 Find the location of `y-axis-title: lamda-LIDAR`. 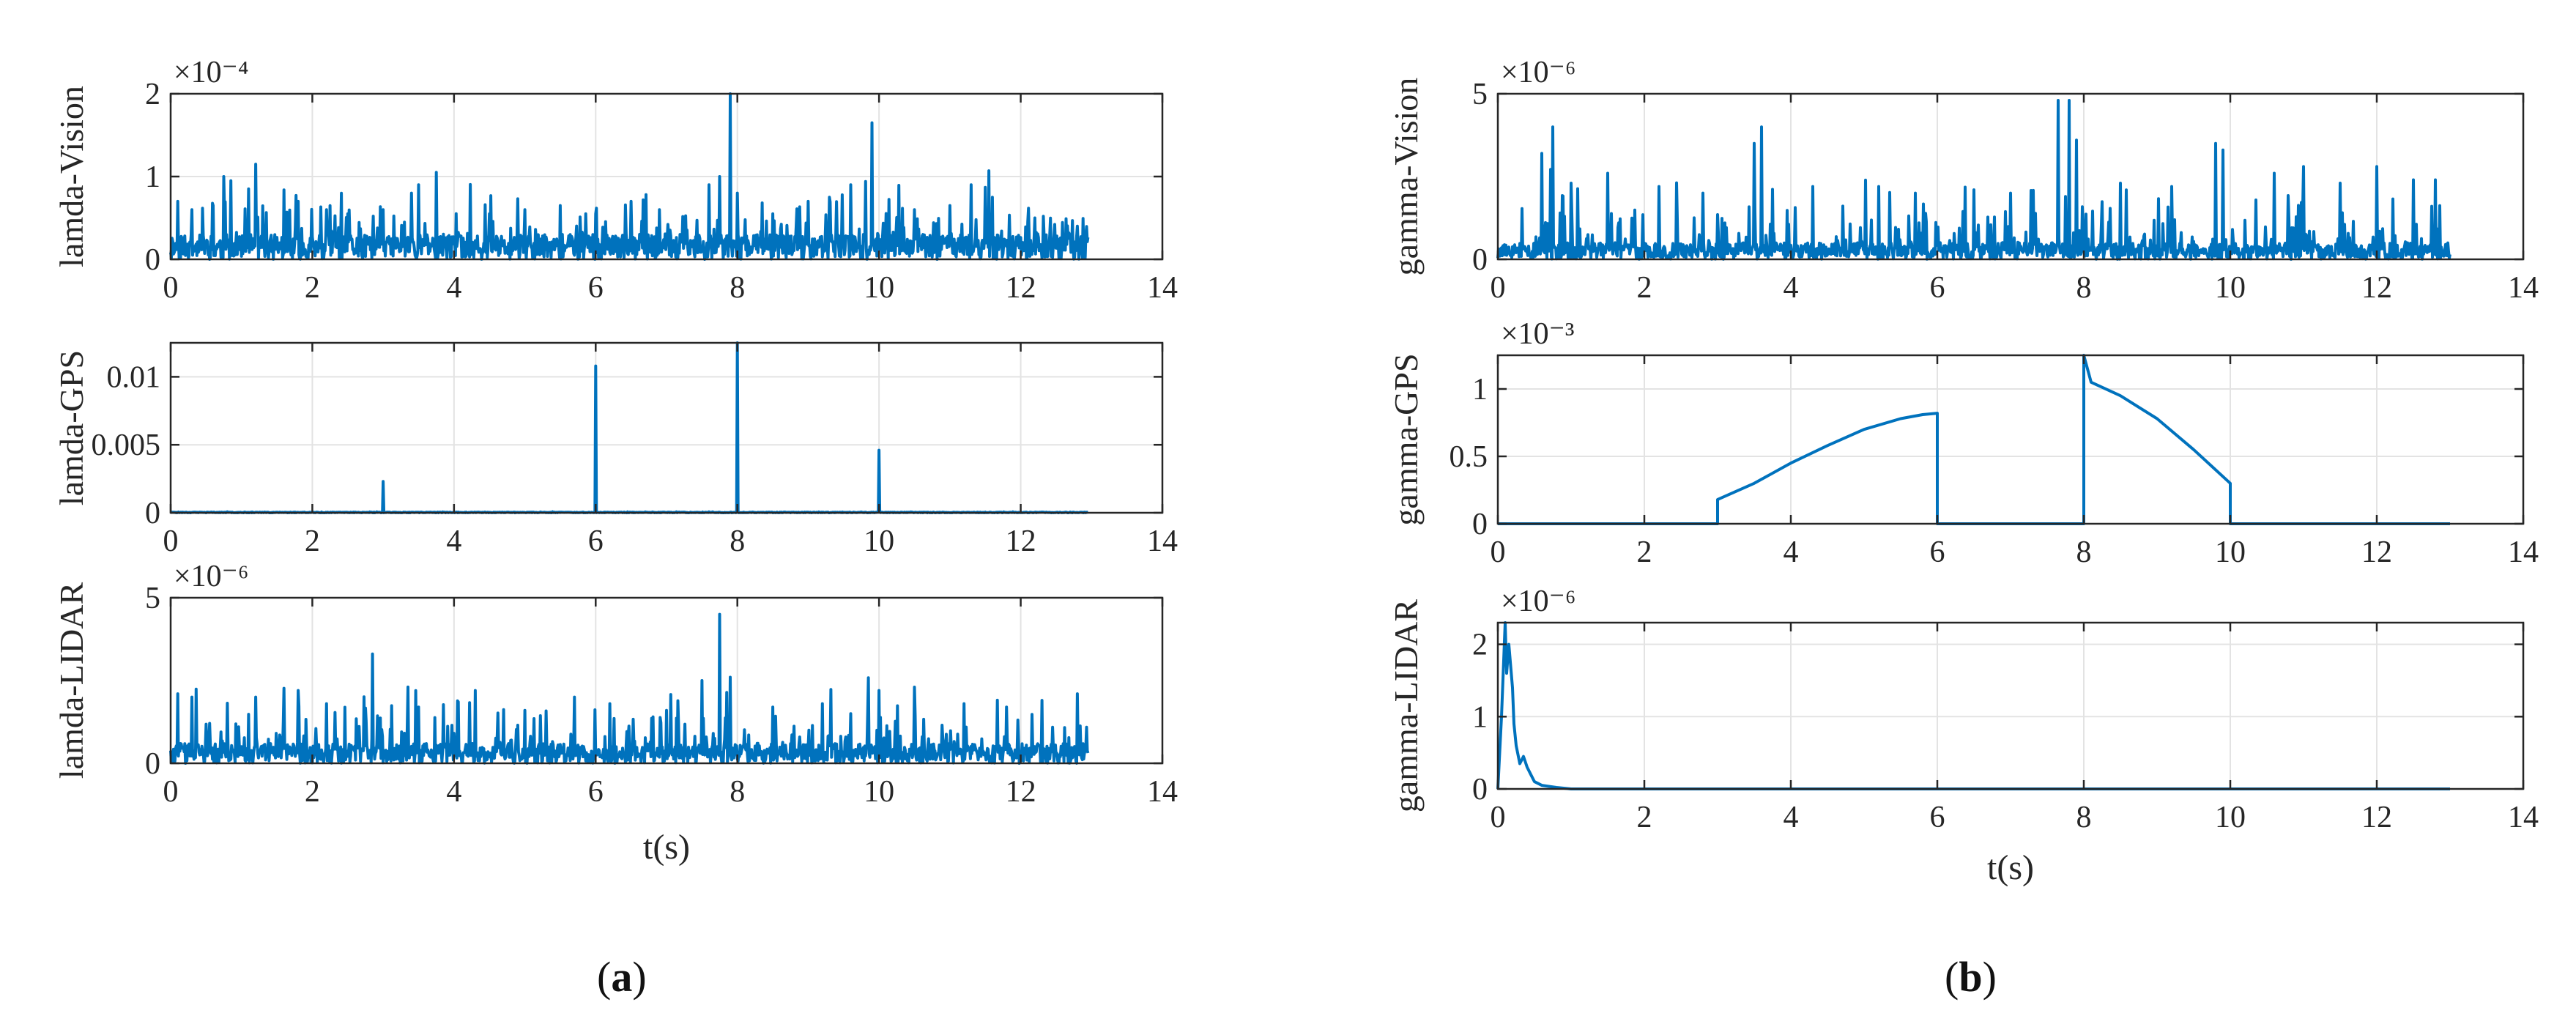

y-axis-title: lamda-LIDAR is located at coordinates (71, 680).